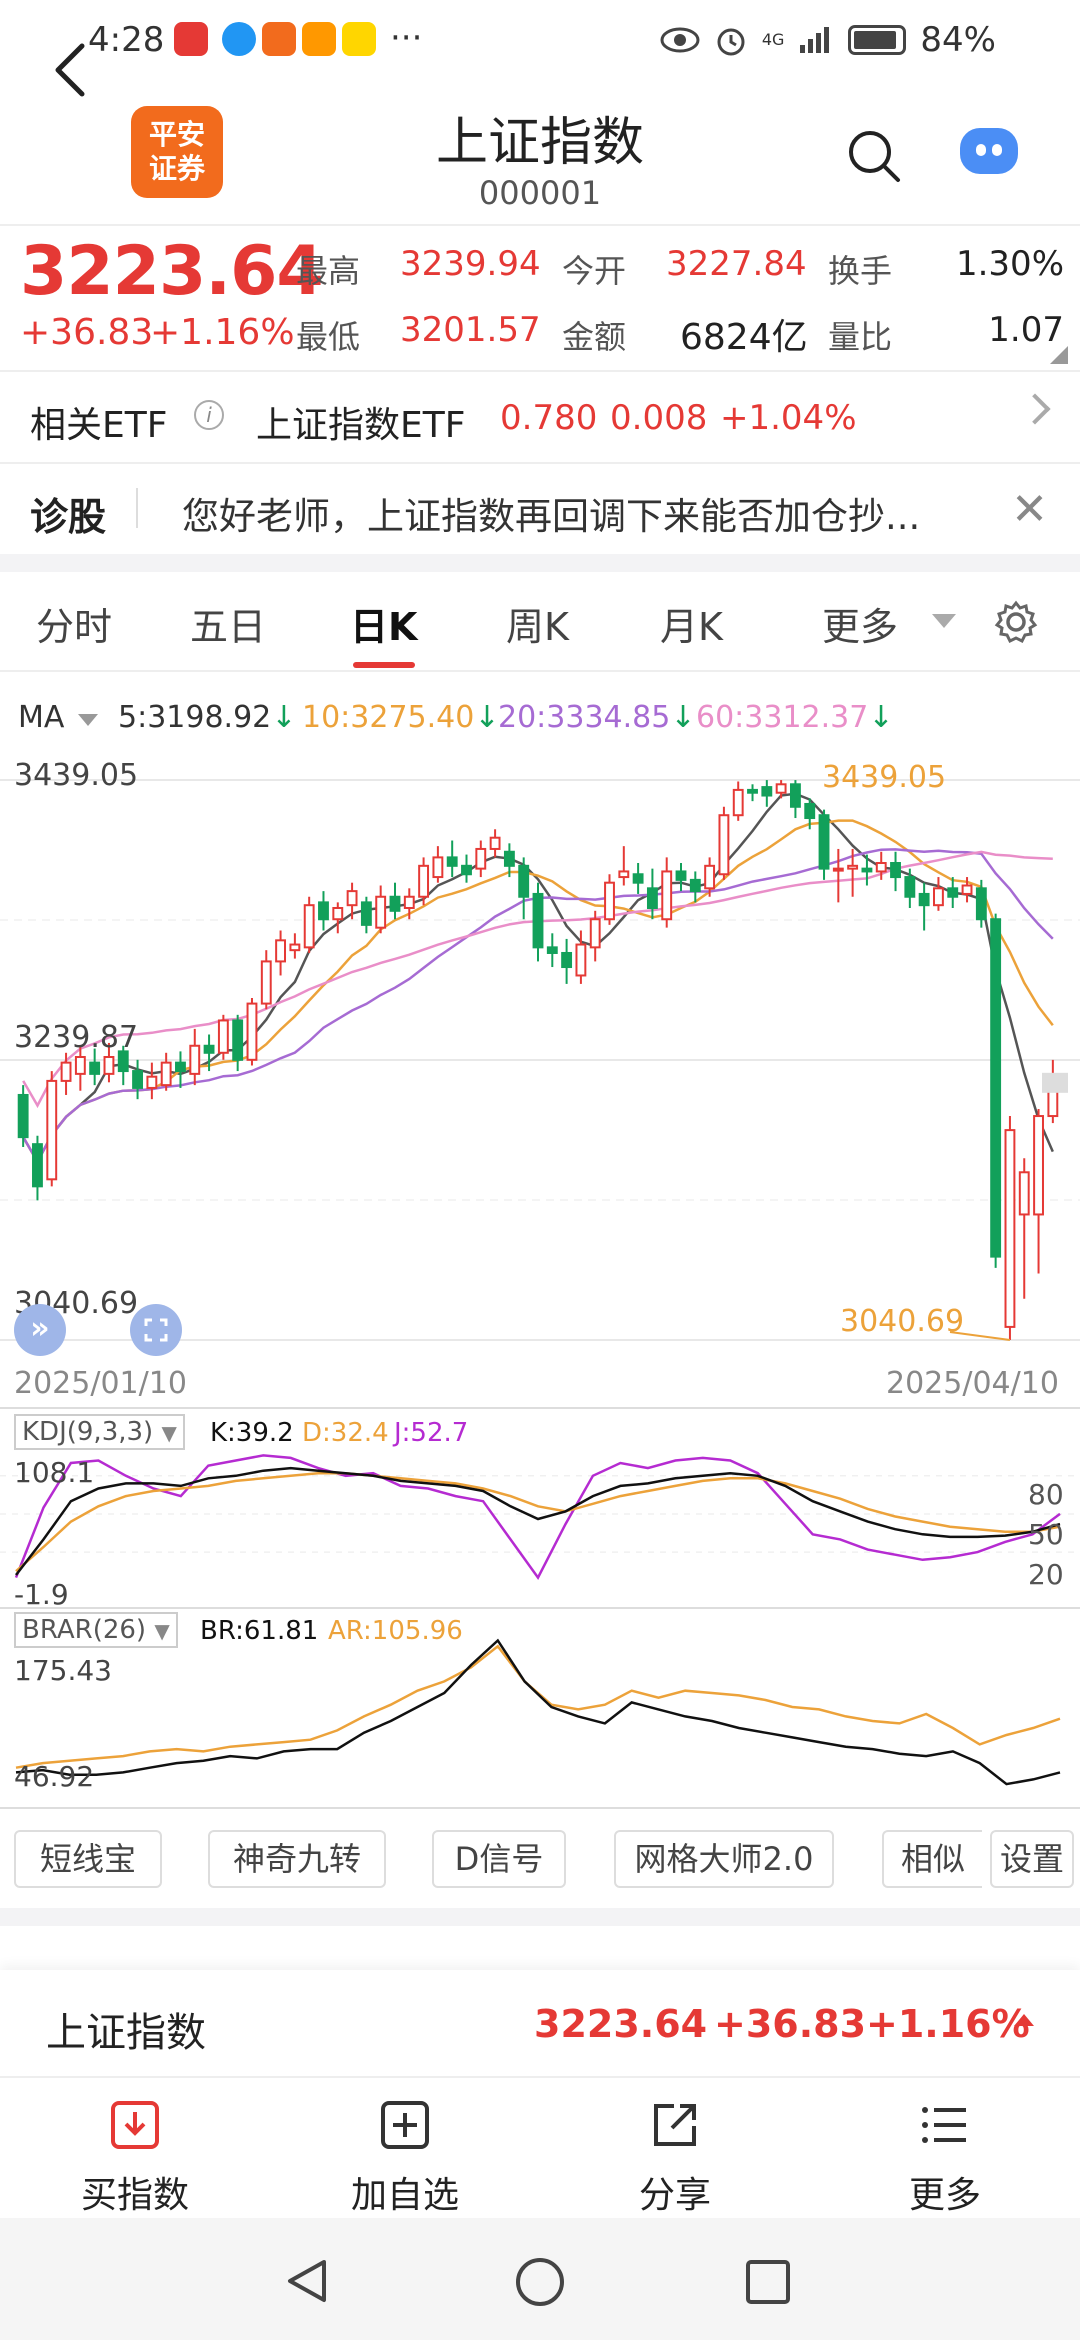 This screenshot has width=1080, height=2340. What do you see at coordinates (1032, 1859) in the screenshot?
I see `tool-settings: 设置` at bounding box center [1032, 1859].